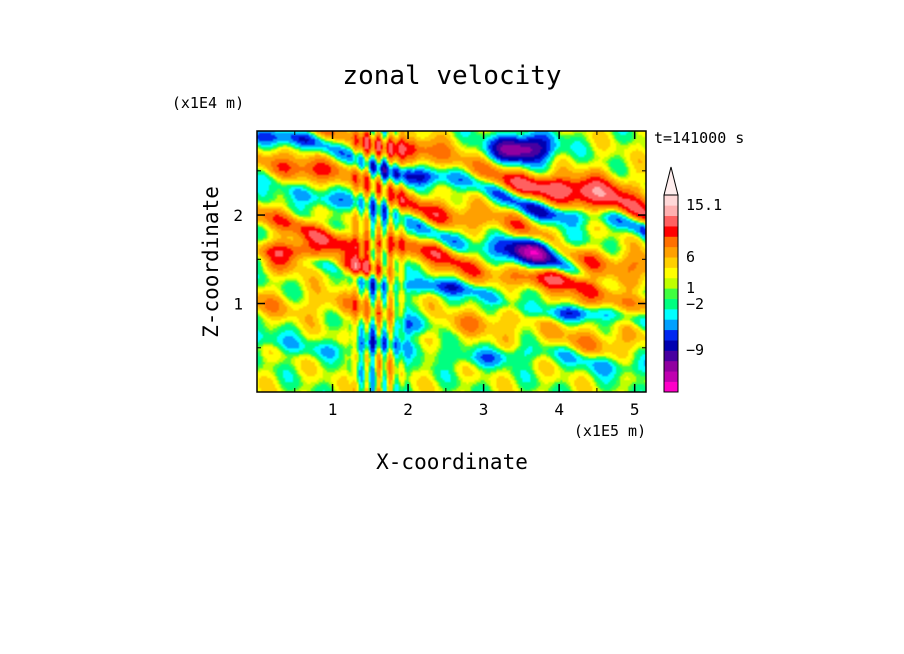 The image size is (904, 654). I want to click on y-tick-label: 1, so click(238, 304).